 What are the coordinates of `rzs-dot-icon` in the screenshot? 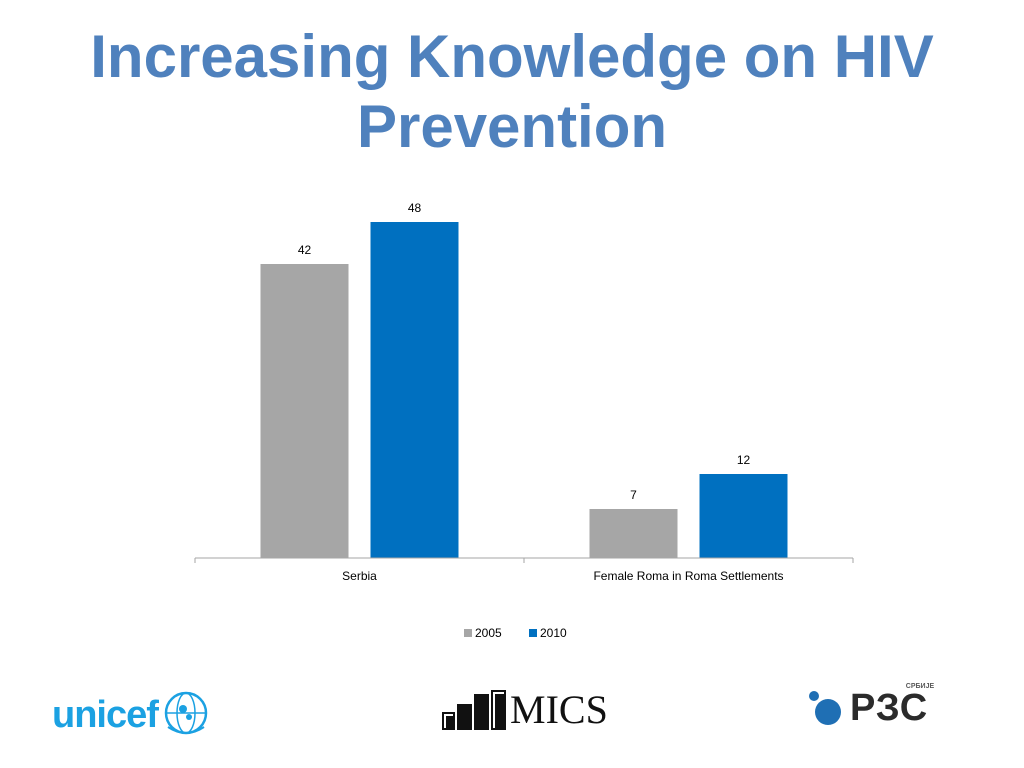 It's located at (825, 708).